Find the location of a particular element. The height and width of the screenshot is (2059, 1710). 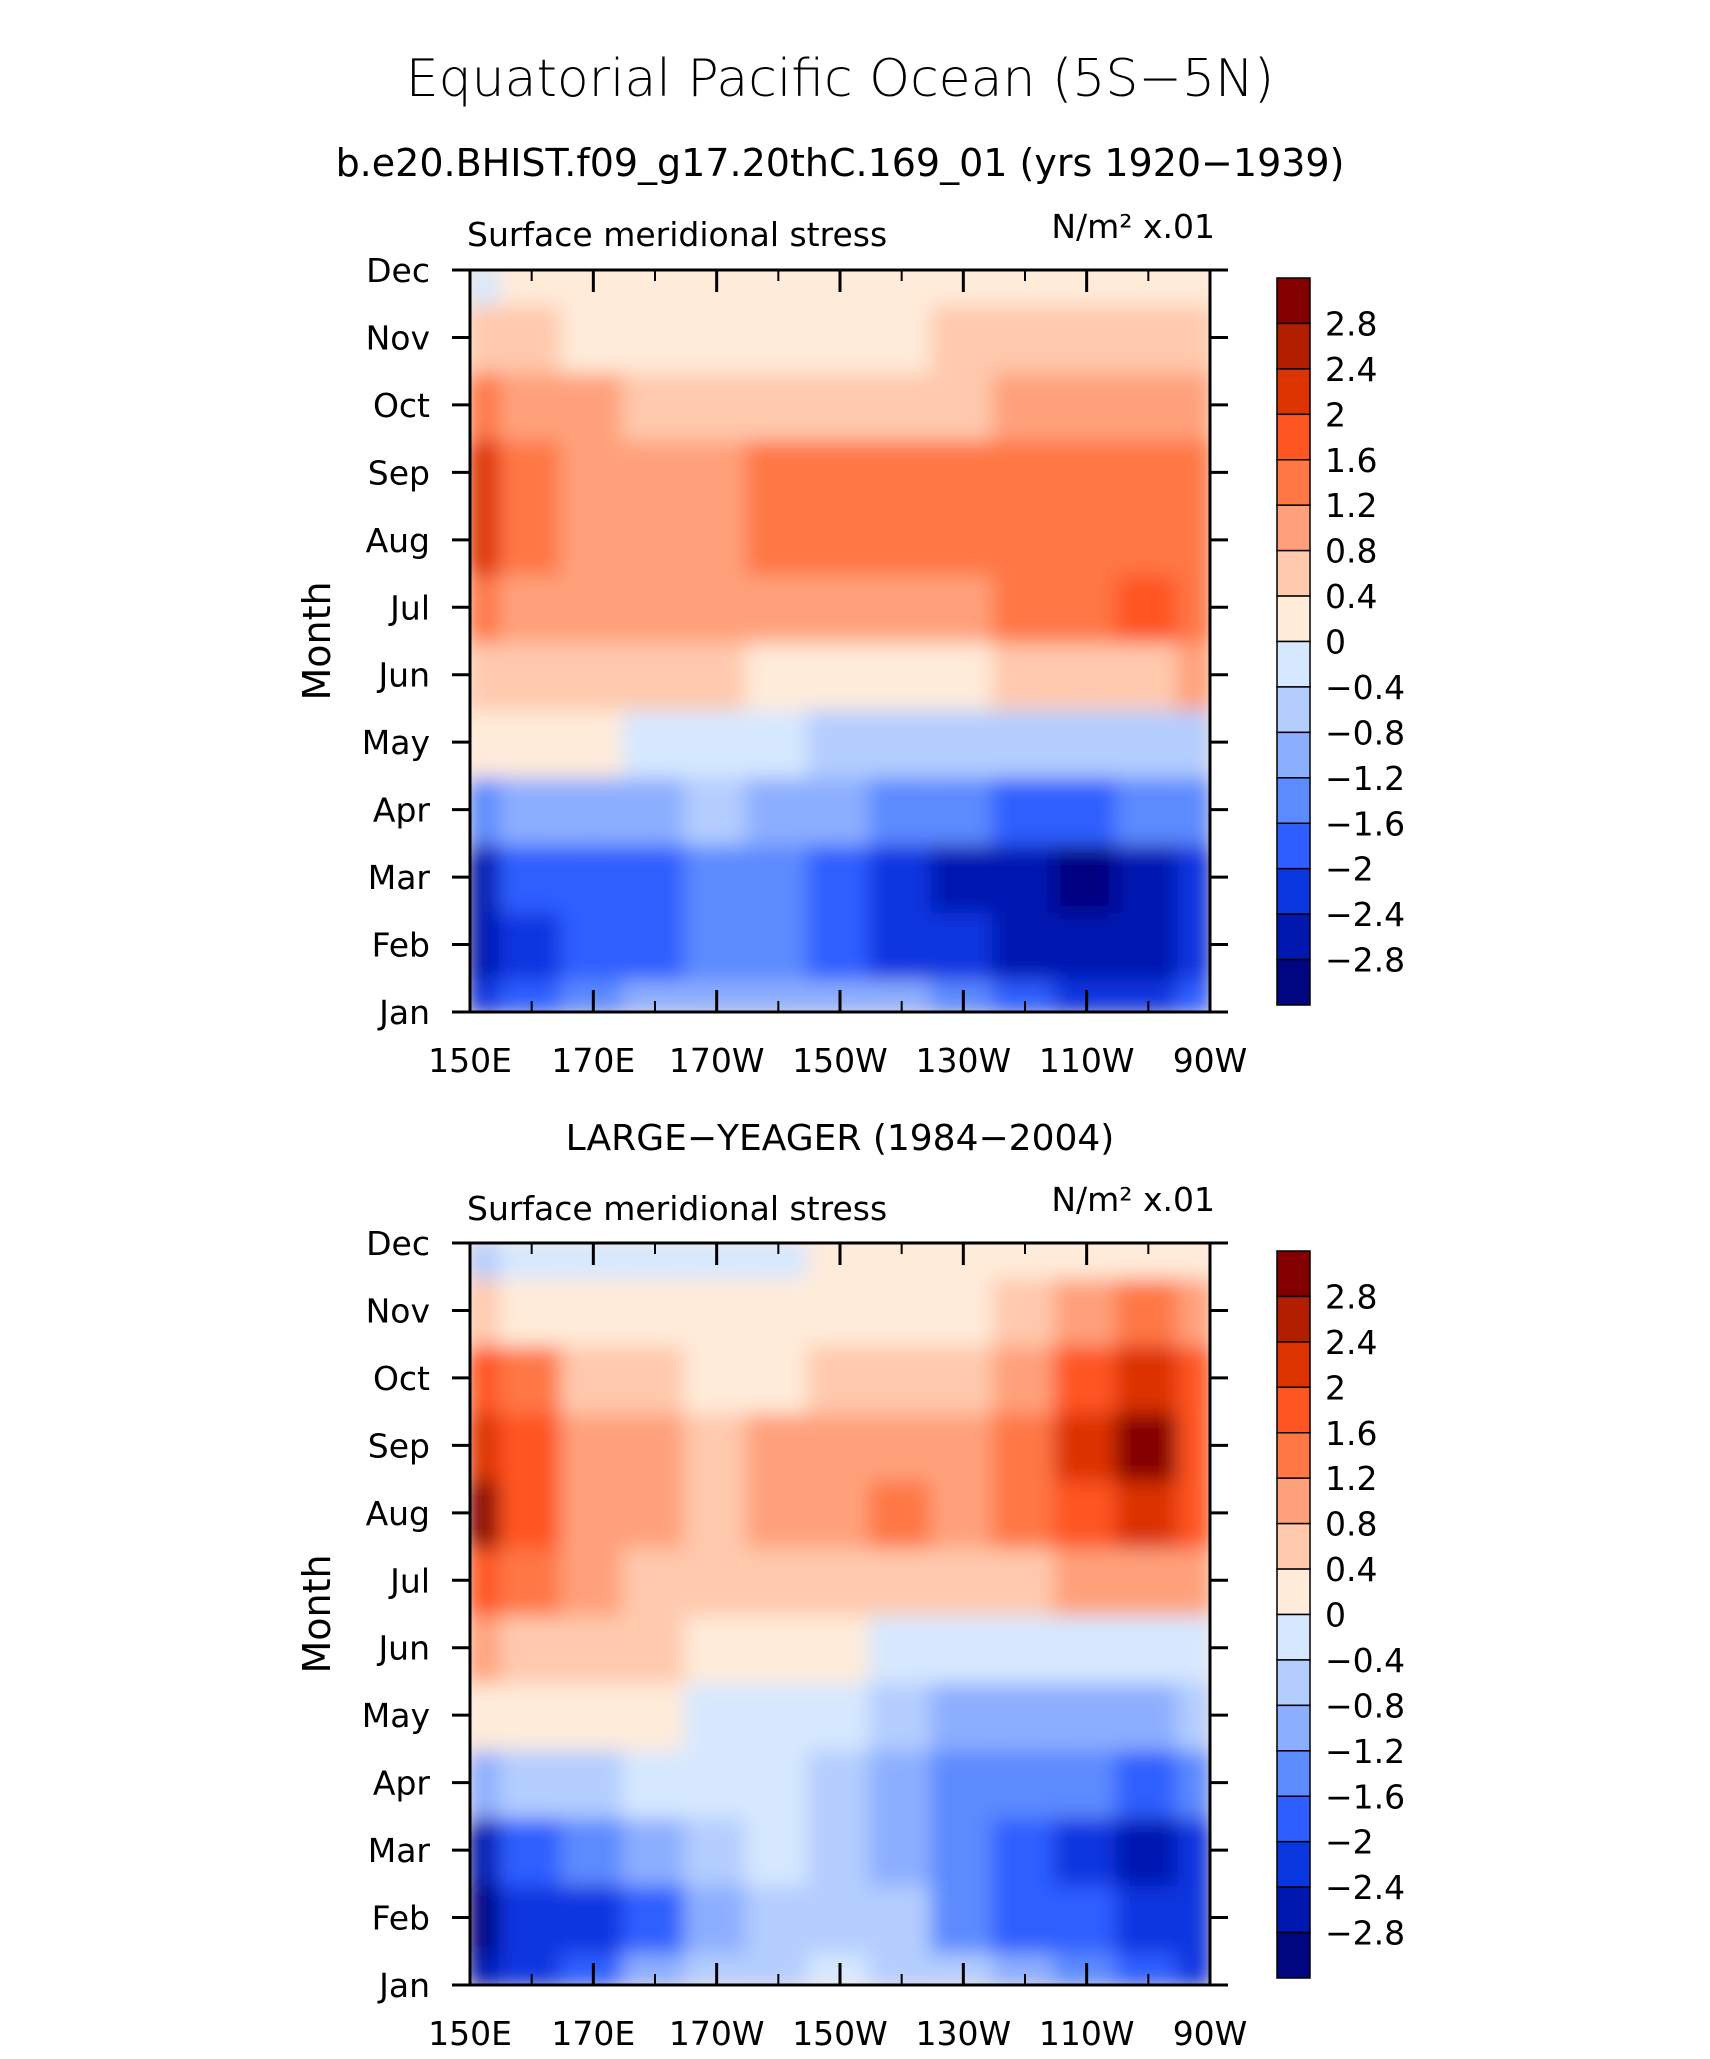

colorbar-label: 1.2 is located at coordinates (1351, 505).